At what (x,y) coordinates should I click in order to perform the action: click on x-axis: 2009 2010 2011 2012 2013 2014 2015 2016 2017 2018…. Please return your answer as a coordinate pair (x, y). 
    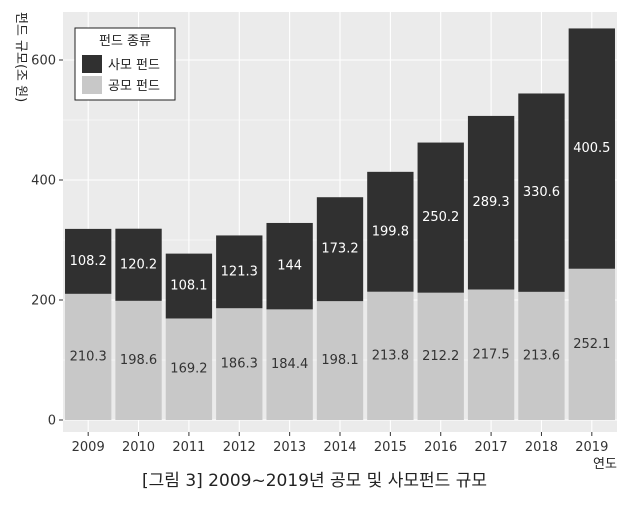
    Looking at the image, I should click on (340, 443).